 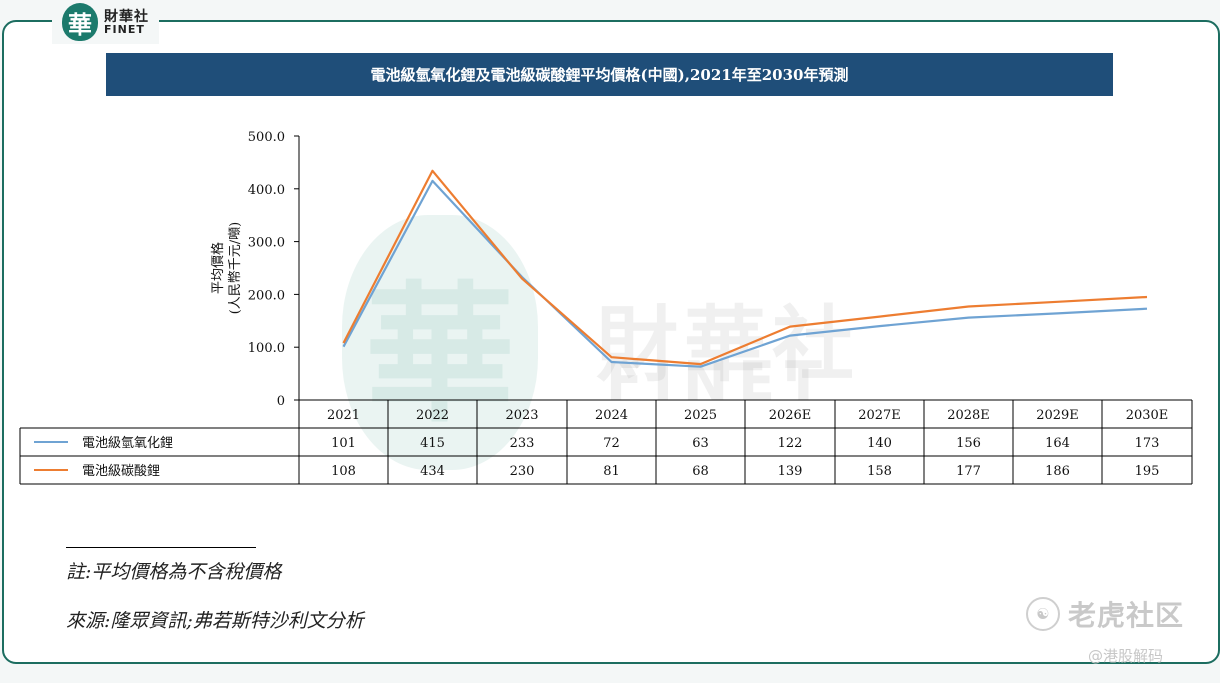 I want to click on y-tick-label: 200.0, so click(x=266, y=295).